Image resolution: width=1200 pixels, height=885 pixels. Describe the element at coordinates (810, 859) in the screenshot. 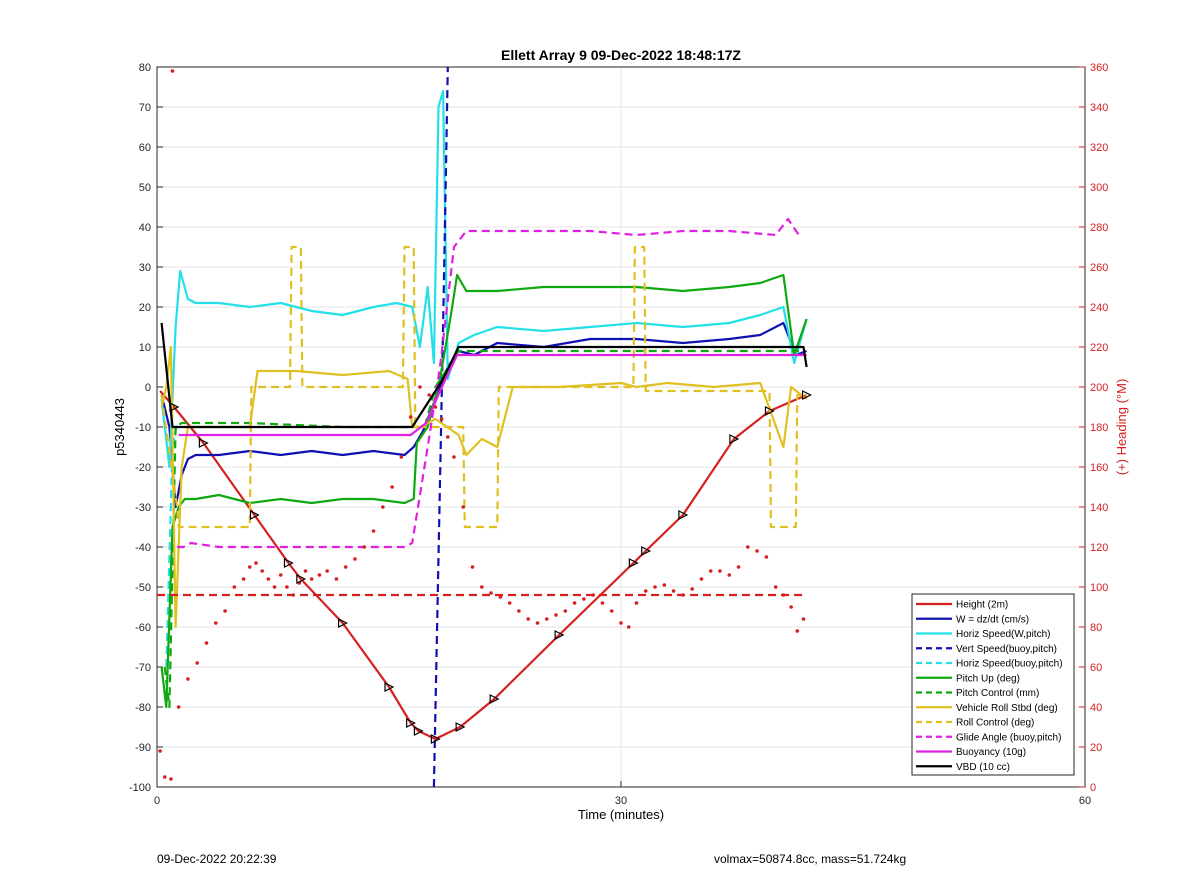

I see `footer-params: volmax=50874.8cc, mass=51.724kg` at that location.